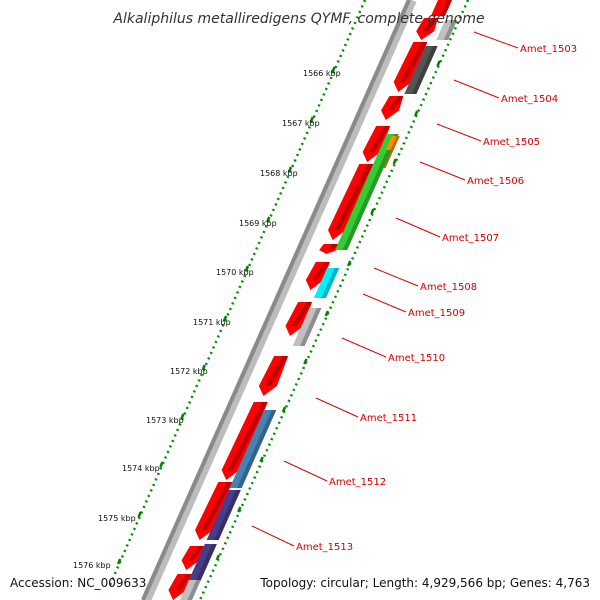 Image resolution: width=600 pixels, height=600 pixels. Describe the element at coordinates (92, 565) in the screenshot. I see `kbp-label: 1576 kbp` at that location.